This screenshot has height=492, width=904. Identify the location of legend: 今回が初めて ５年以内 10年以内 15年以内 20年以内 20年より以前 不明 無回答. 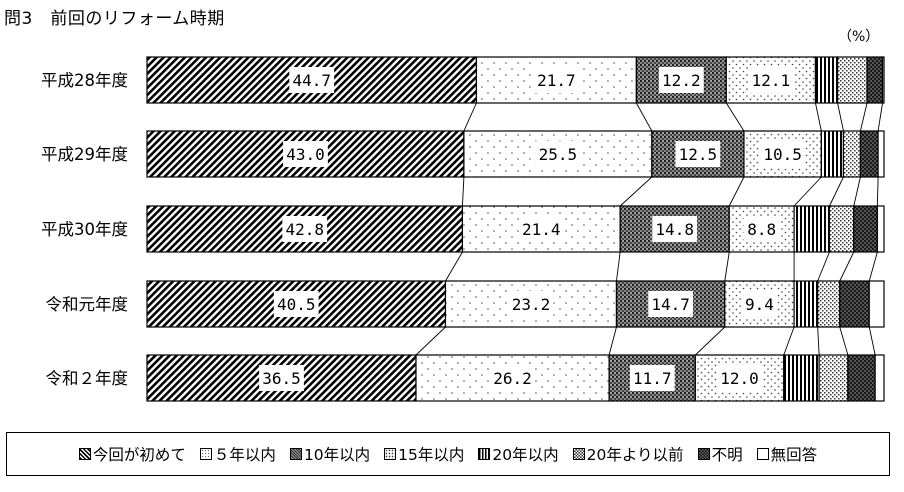
(448, 454).